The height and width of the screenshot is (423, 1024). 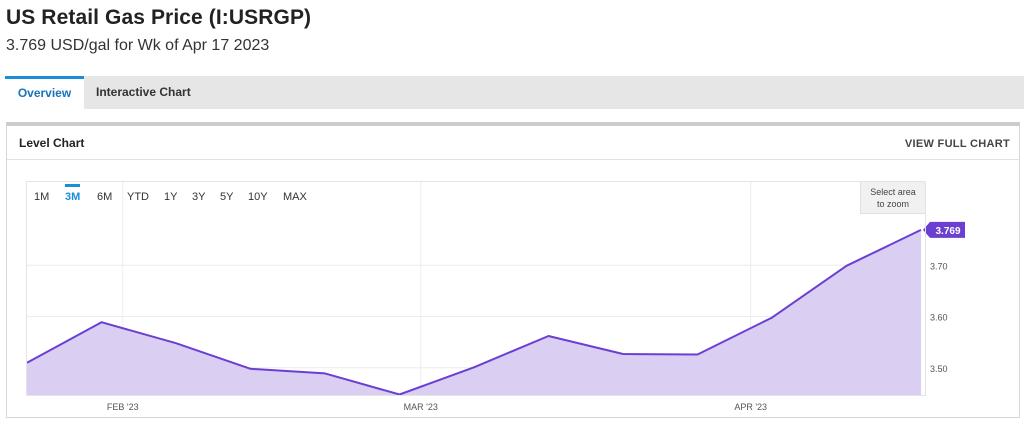 I want to click on tab-interactive-chart: Interactive Chart, so click(x=143, y=92).